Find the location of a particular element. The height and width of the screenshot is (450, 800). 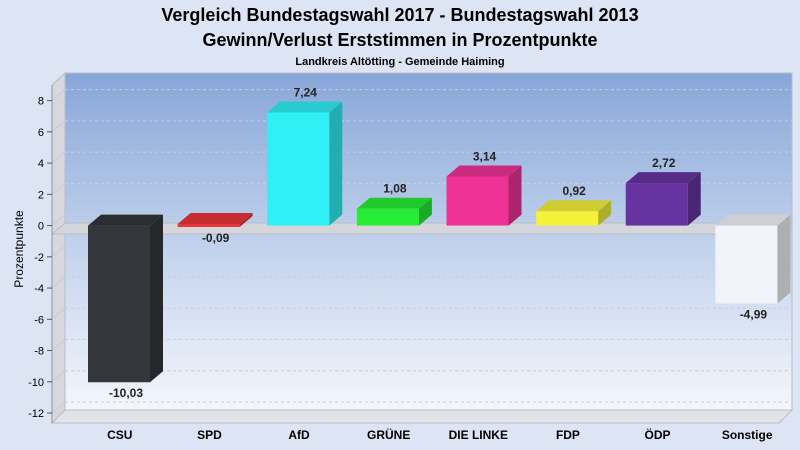

y-tick-label: -10 is located at coordinates (36, 383).